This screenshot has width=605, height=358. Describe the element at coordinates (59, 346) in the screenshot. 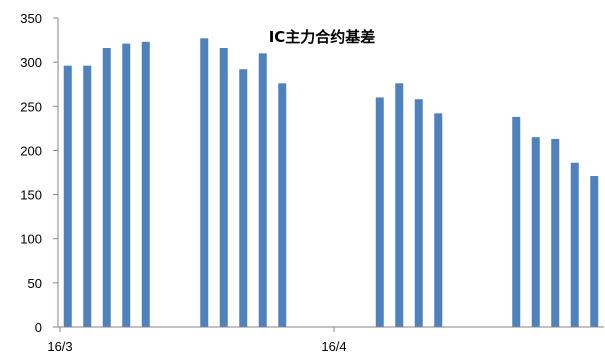

I see `x-tick-label: 16/3` at that location.